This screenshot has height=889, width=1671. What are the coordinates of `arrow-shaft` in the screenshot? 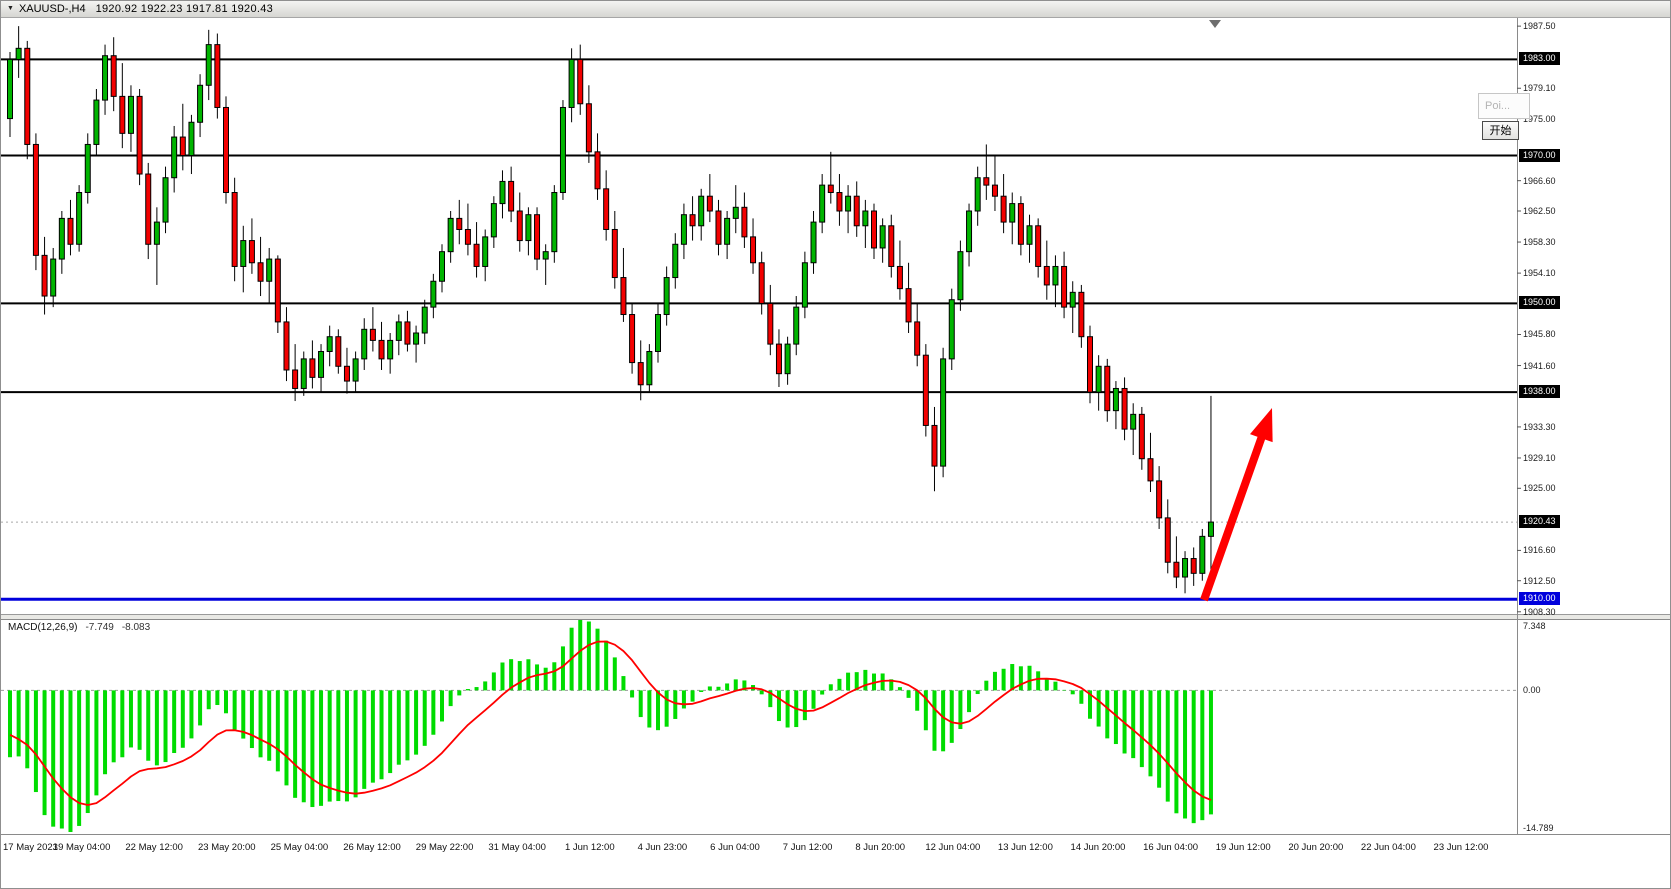 It's located at (1233, 517).